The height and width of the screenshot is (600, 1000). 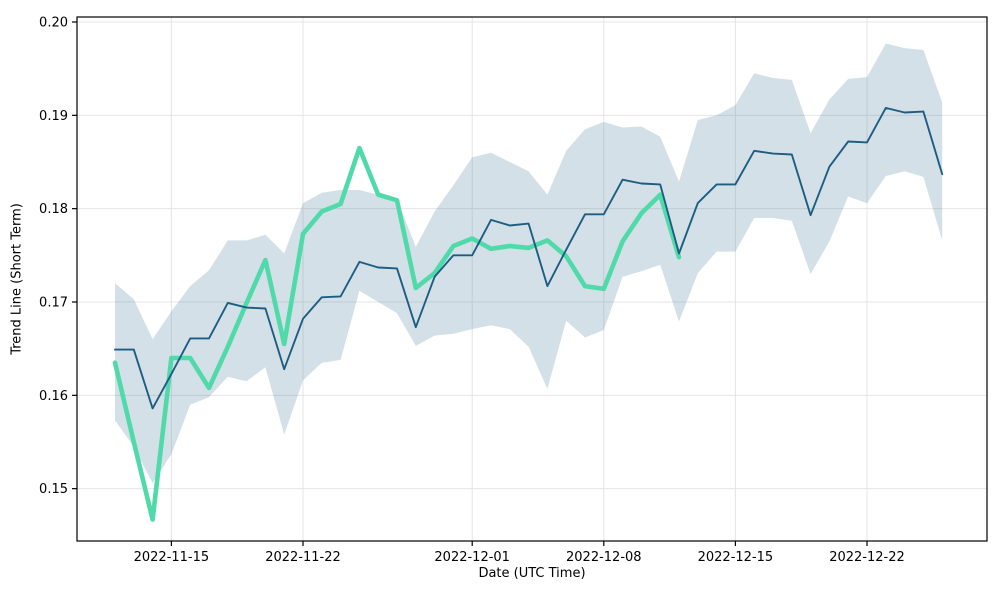 I want to click on y-tick-label: 0.18, so click(x=53, y=209).